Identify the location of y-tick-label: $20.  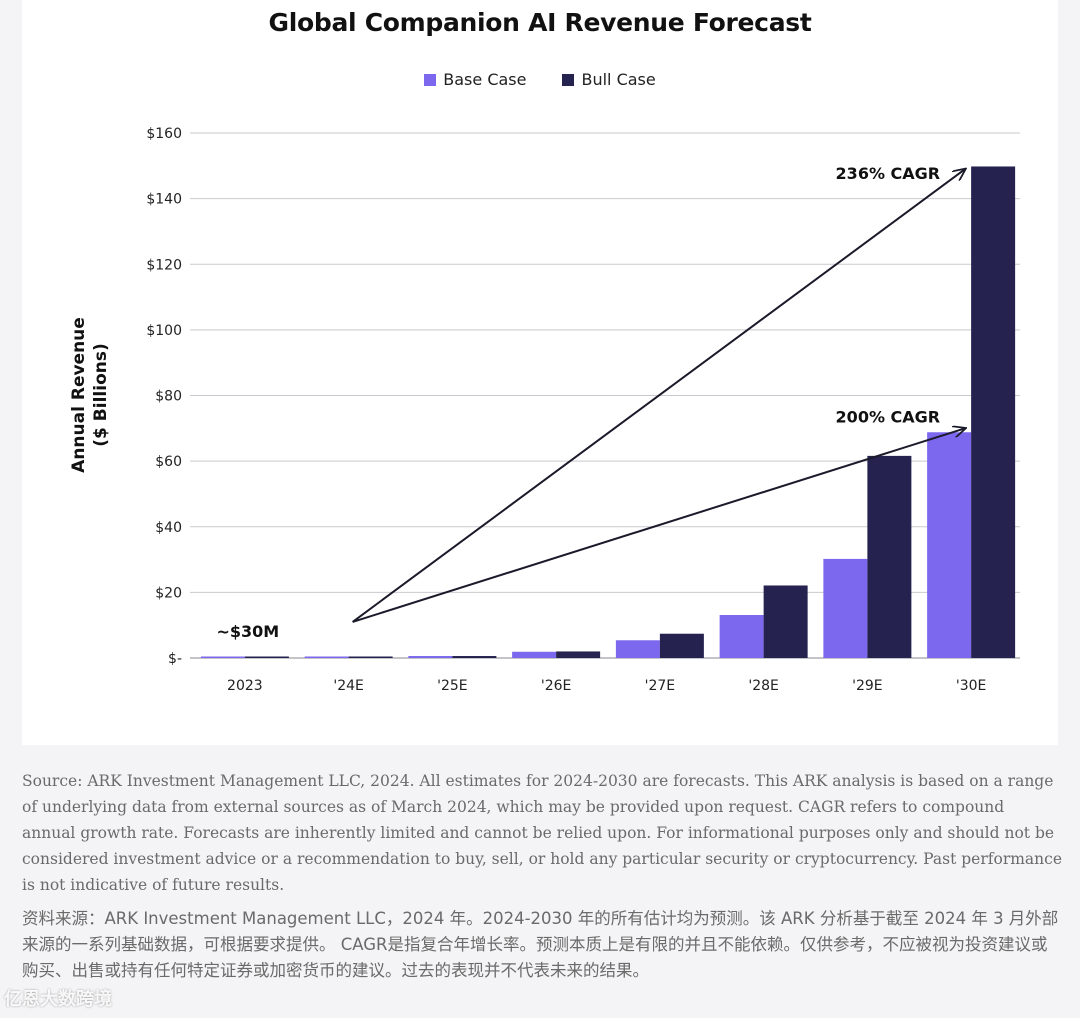
(168, 593).